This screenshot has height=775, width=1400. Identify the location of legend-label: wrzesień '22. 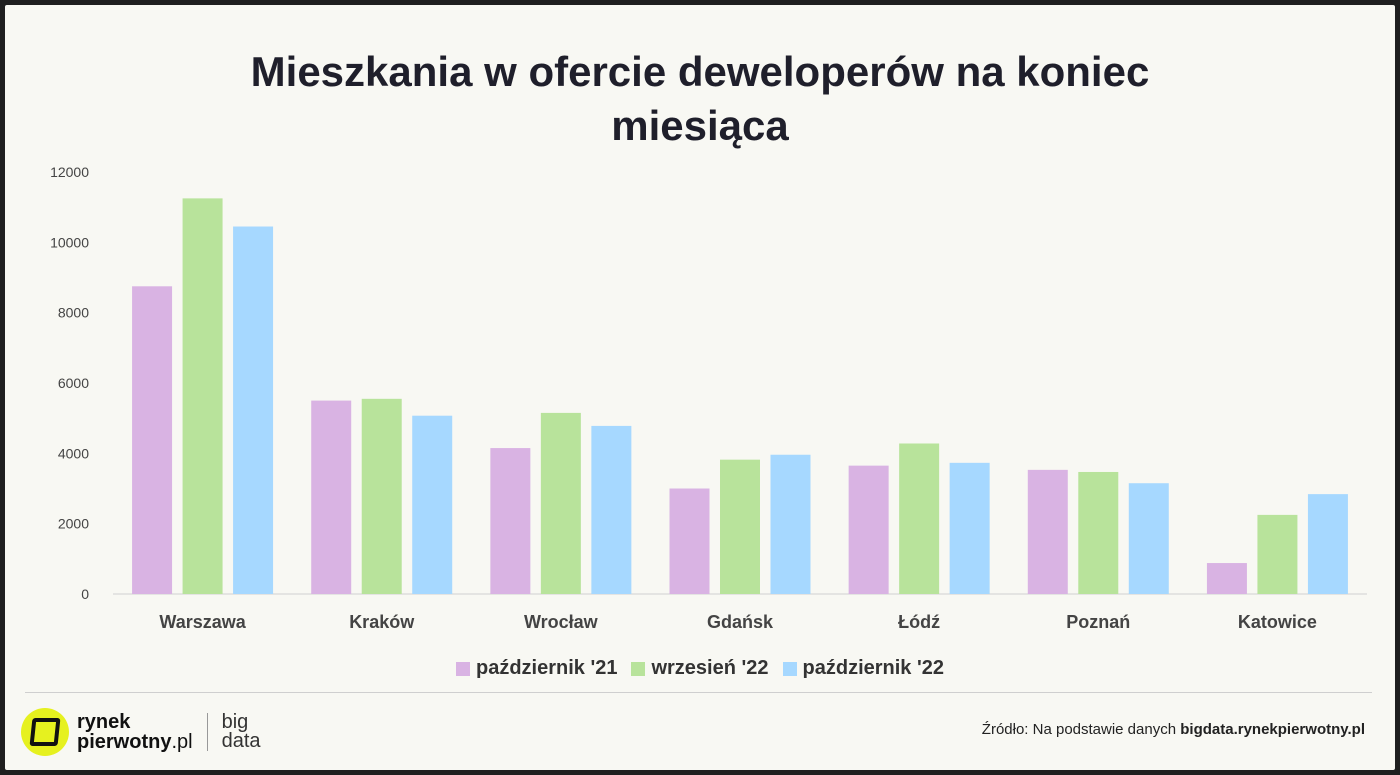
(710, 668).